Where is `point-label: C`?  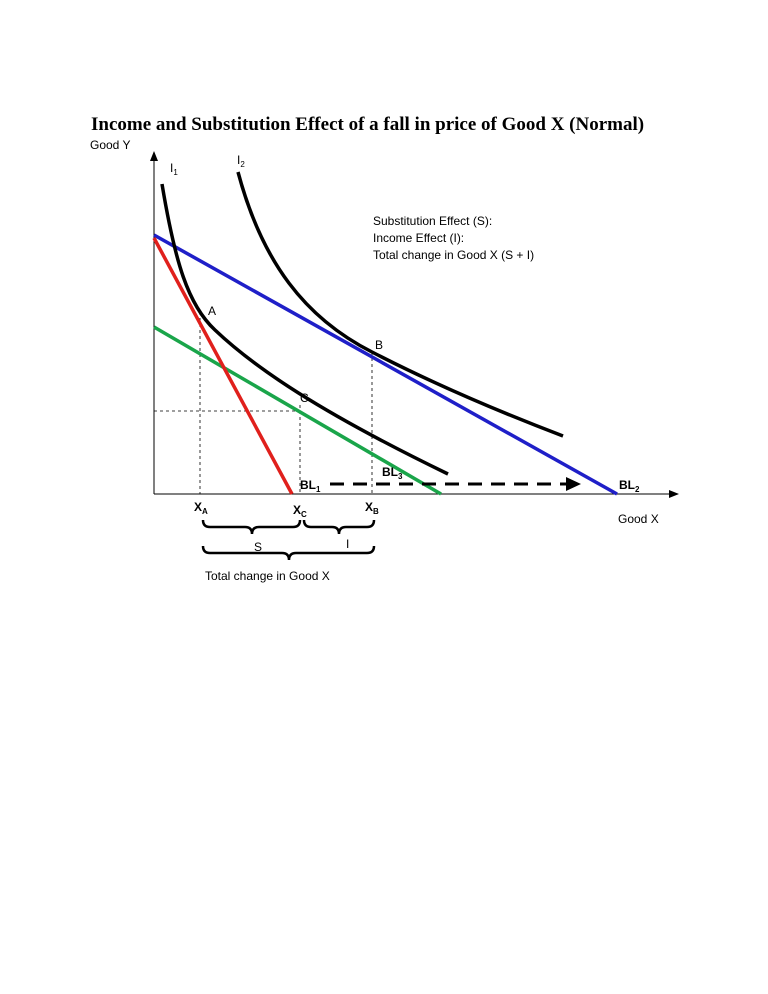 point-label: C is located at coordinates (304, 398).